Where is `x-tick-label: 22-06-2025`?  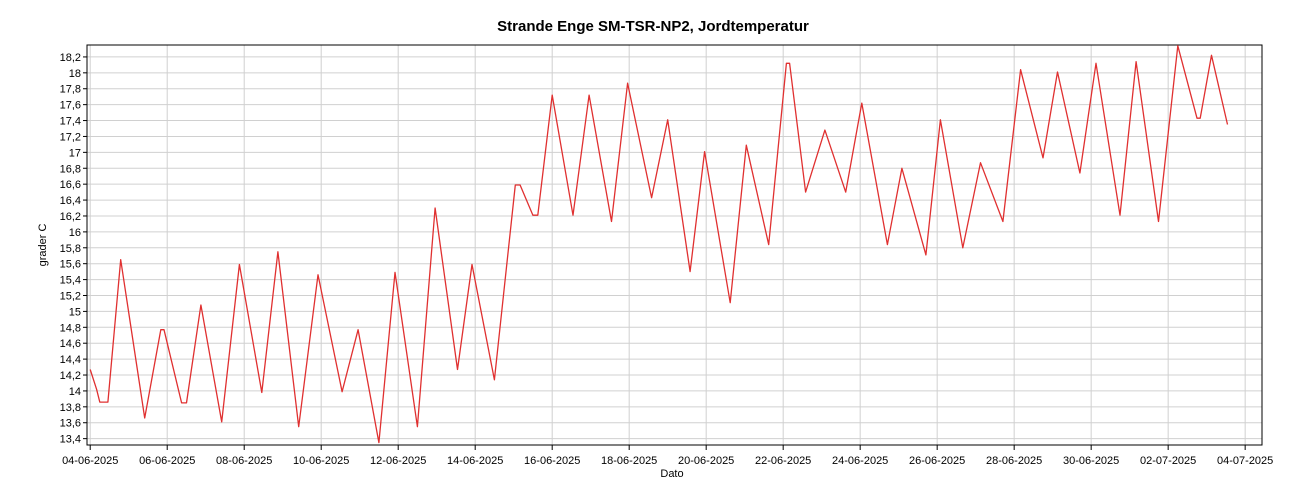 x-tick-label: 22-06-2025 is located at coordinates (783, 461).